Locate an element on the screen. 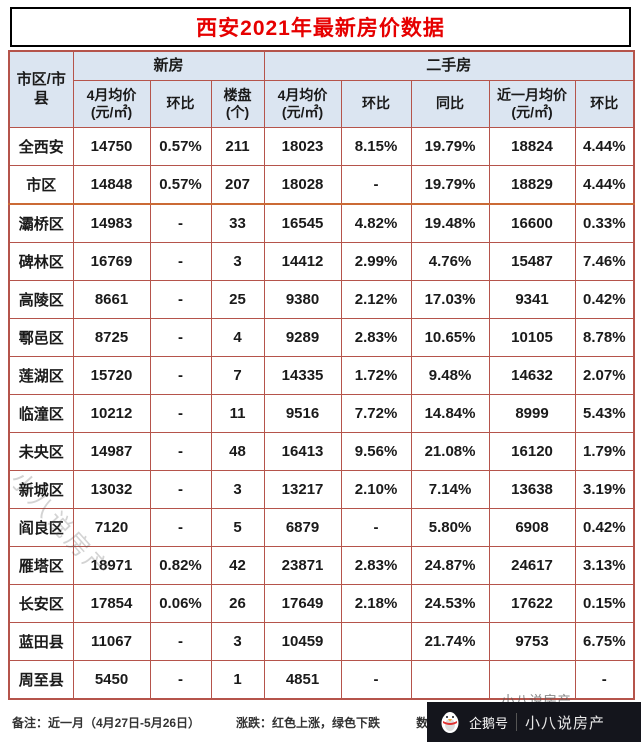  value-cell: 10459 is located at coordinates (302, 641).